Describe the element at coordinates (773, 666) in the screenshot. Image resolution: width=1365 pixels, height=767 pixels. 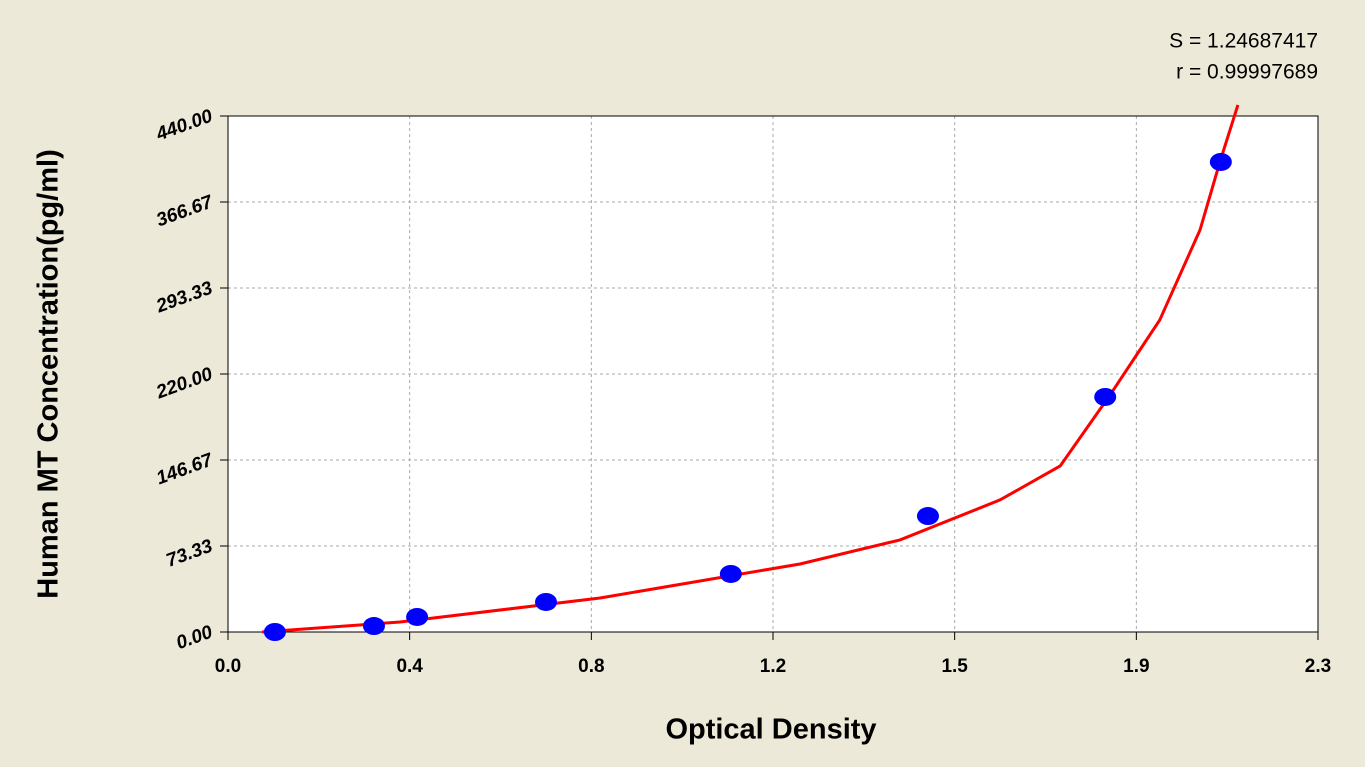
I see `x-tick-label: 1.2` at that location.